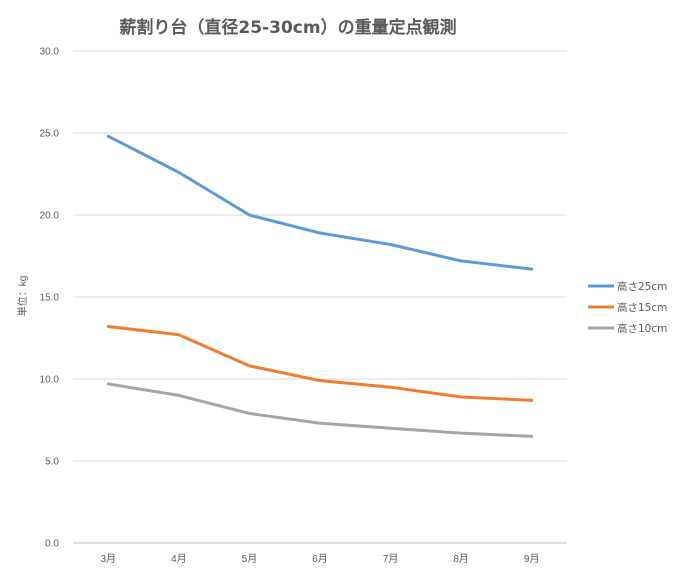 The width and height of the screenshot is (675, 572). What do you see at coordinates (50, 52) in the screenshot?
I see `y-tick-label: 30.0` at bounding box center [50, 52].